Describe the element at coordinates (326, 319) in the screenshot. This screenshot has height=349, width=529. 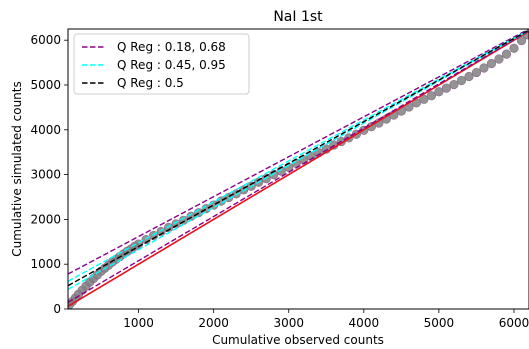
I see `x-axis: 1000 2000 3000 4000 5000 6000` at that location.